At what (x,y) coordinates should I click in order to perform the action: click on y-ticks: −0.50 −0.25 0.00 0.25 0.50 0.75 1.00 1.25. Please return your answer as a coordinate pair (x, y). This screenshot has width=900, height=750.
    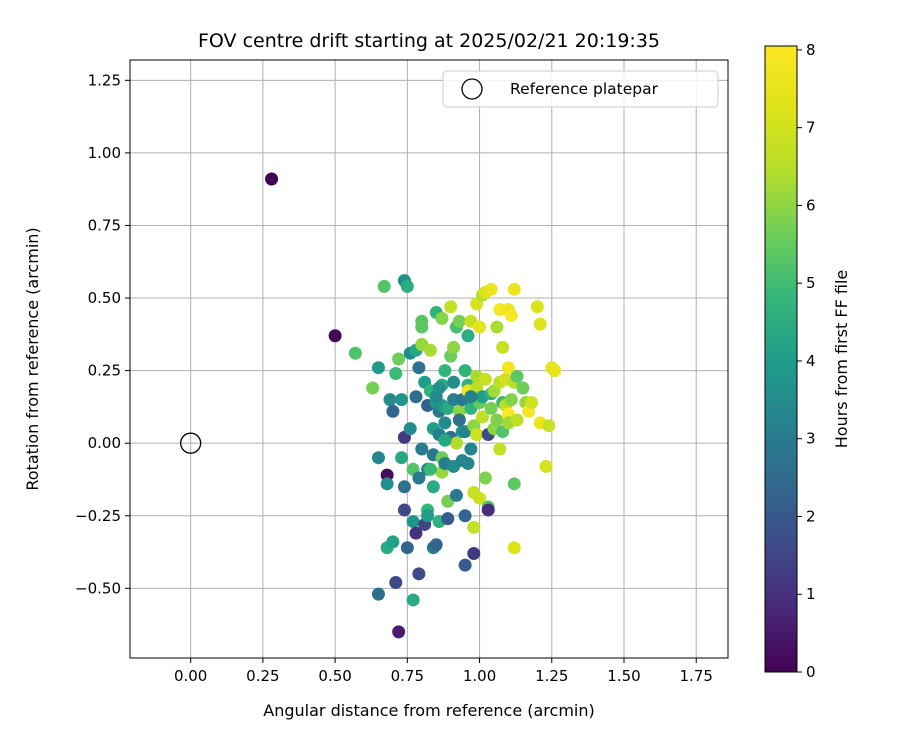
    Looking at the image, I should click on (102, 334).